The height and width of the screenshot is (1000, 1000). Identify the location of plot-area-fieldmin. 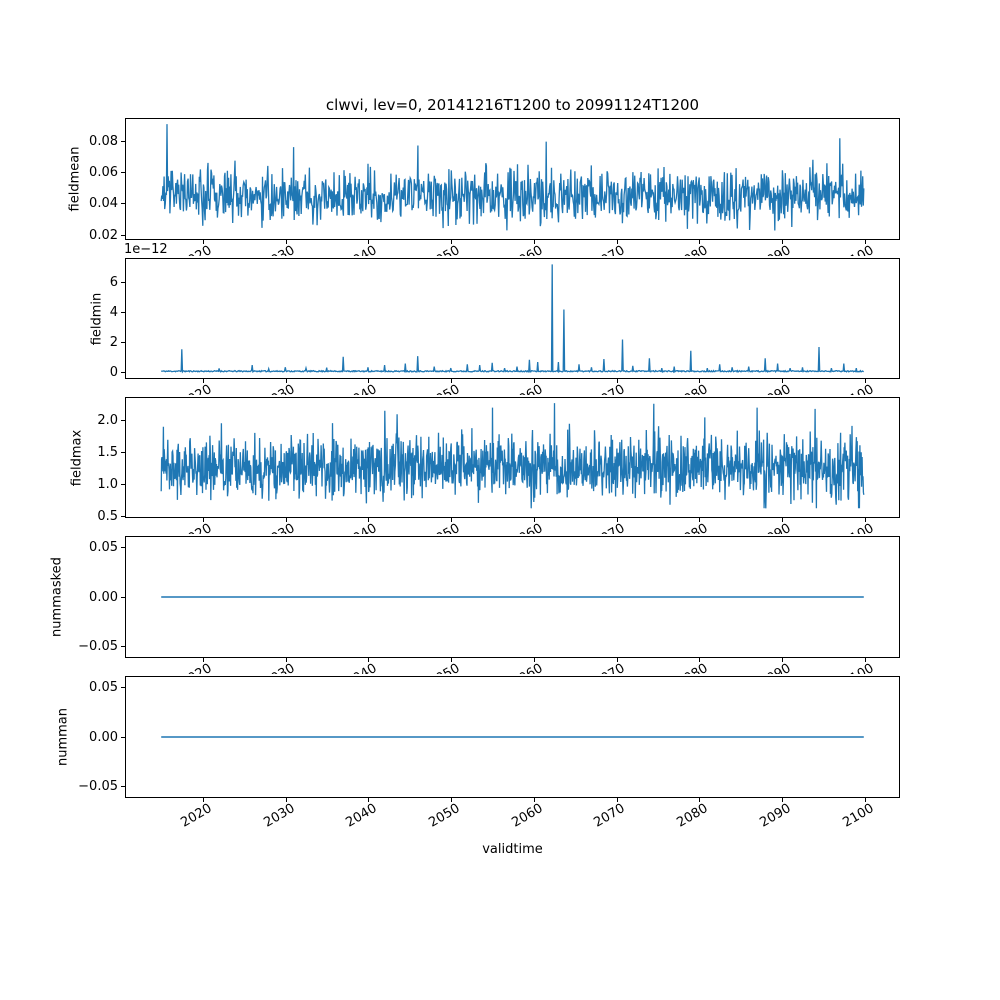
(512, 319).